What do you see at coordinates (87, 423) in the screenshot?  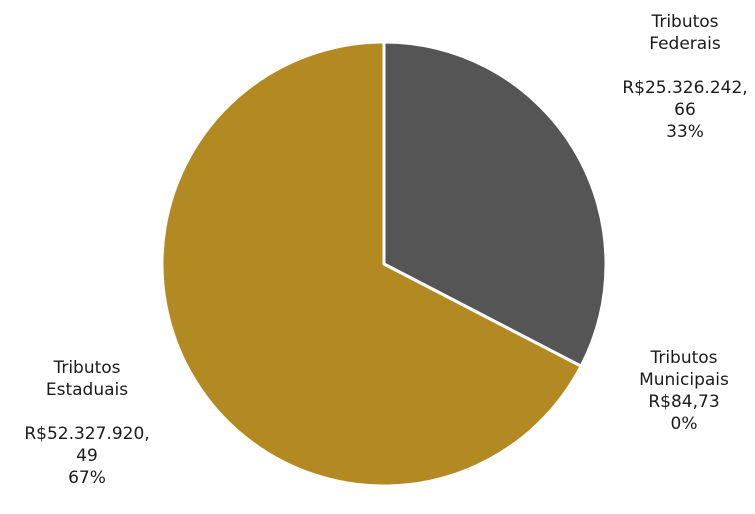 I see `data-label-estaduais: Tributos Estaduais R$52.327.920, 49 67%` at bounding box center [87, 423].